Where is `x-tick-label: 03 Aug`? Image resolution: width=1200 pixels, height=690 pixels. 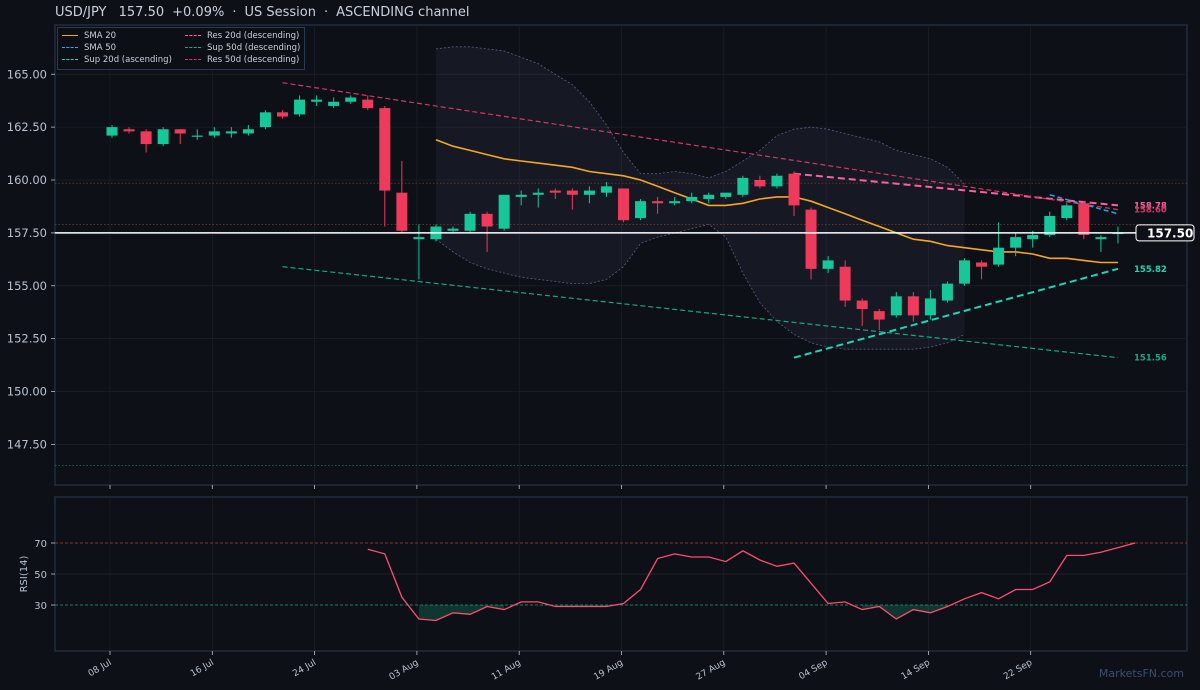
x-tick-label: 03 Aug is located at coordinates (404, 670).